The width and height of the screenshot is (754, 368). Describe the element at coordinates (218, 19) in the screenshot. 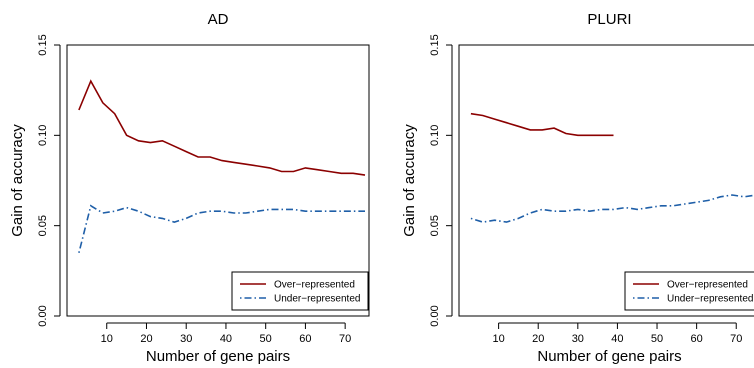

I see `chart-title: AD` at that location.